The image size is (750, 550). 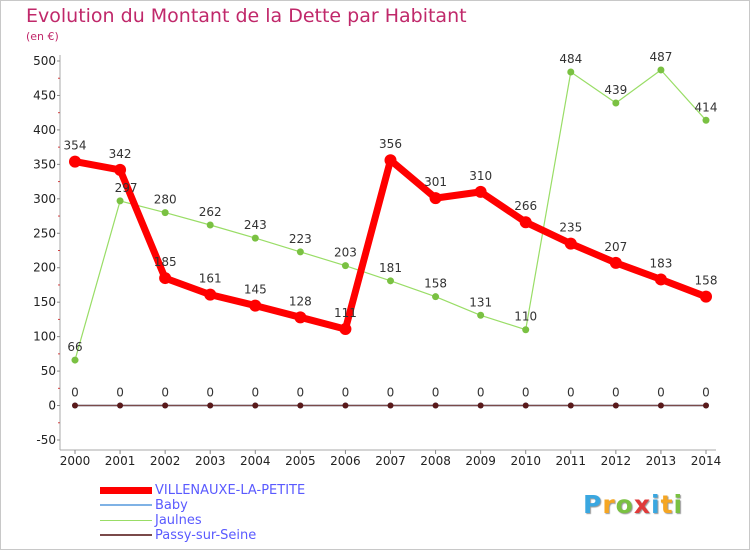 I want to click on y-tick-label: 400, so click(x=44, y=130).